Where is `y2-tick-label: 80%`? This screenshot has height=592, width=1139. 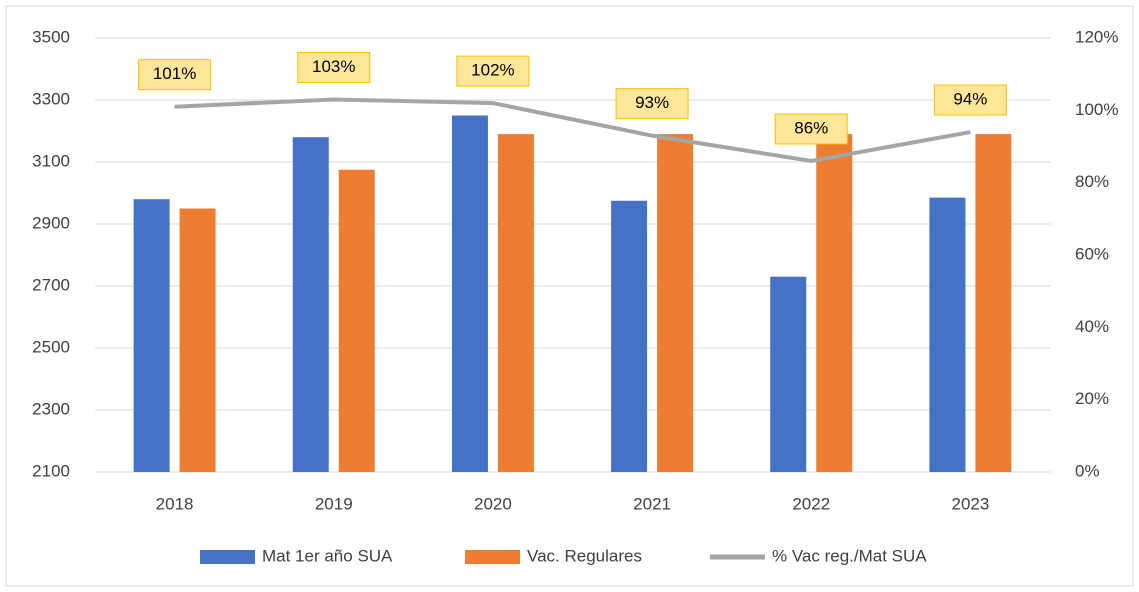 y2-tick-label: 80% is located at coordinates (1092, 181).